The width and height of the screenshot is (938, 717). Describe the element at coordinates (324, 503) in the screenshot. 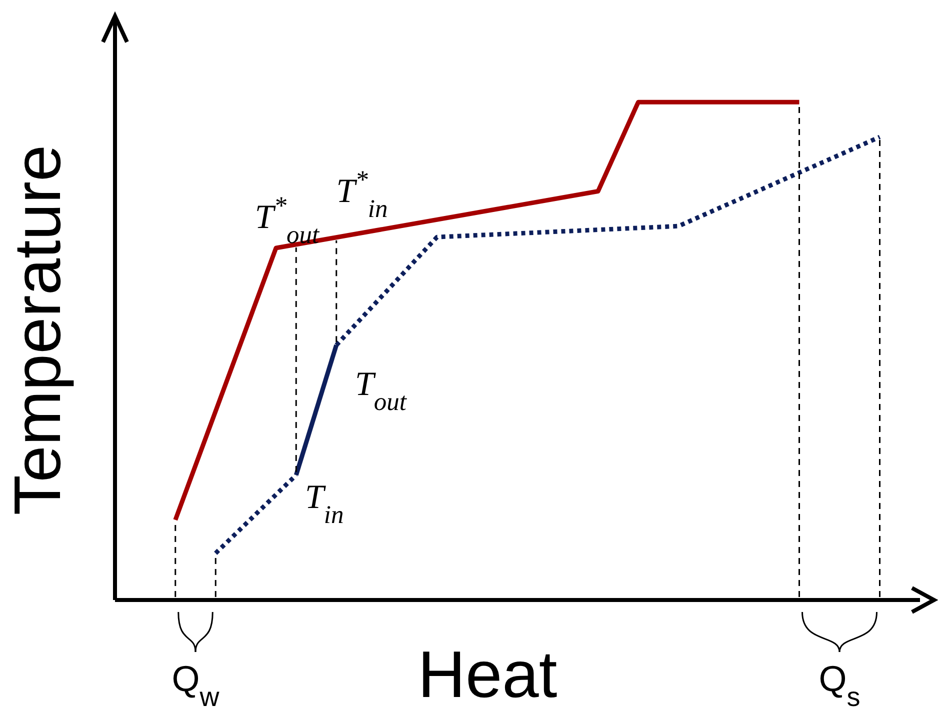

I see `annotation: T$_{in}$` at that location.